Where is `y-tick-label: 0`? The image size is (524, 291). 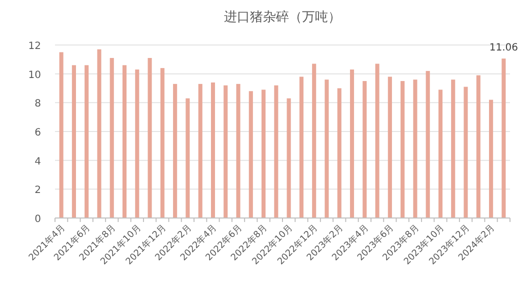
y-tick-label: 0 is located at coordinates (37, 219).